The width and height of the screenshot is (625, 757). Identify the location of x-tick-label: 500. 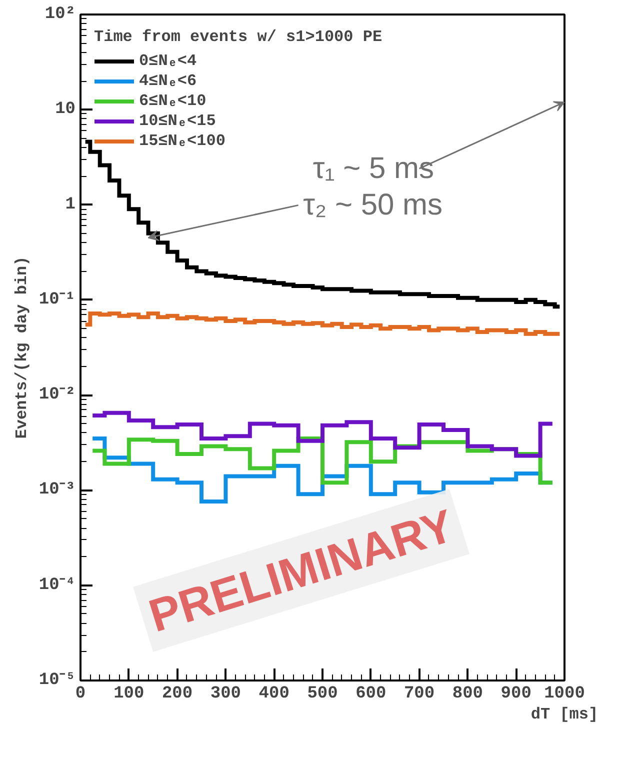
(322, 694).